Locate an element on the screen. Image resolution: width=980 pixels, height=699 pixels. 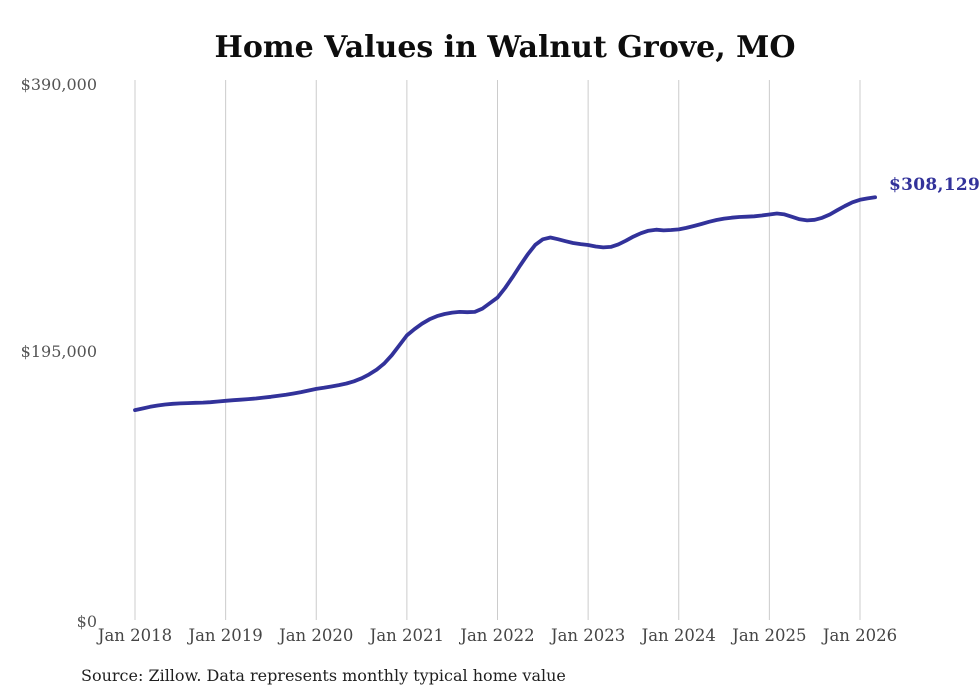
x-axis-label-jan-2020: Jan 2020 is located at coordinates (316, 635).